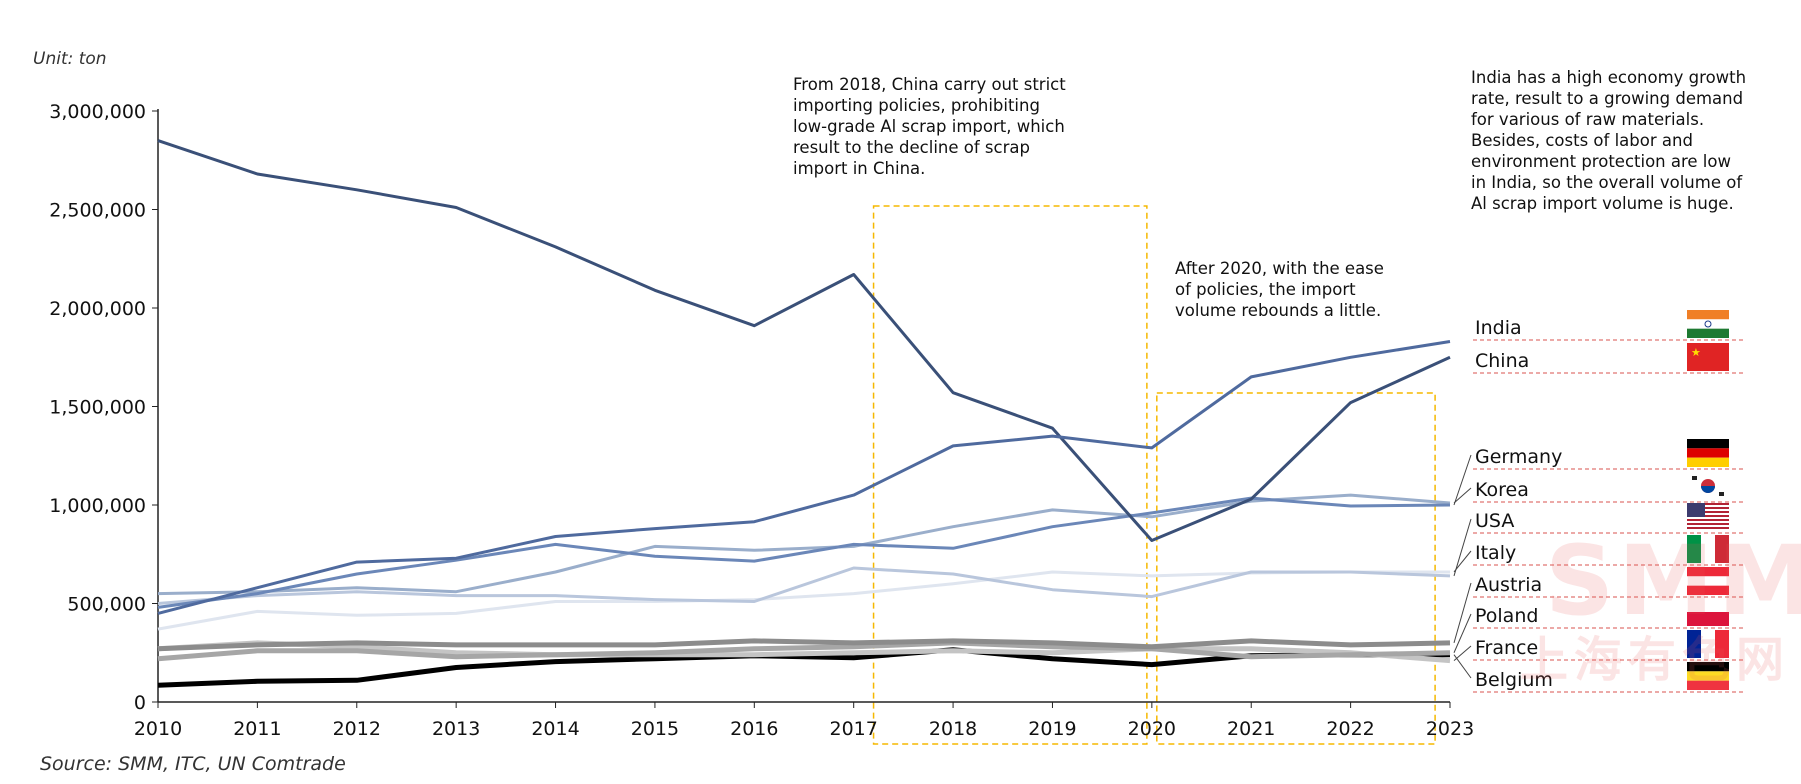  What do you see at coordinates (1450, 729) in the screenshot?
I see `x-tick-label: 2023` at bounding box center [1450, 729].